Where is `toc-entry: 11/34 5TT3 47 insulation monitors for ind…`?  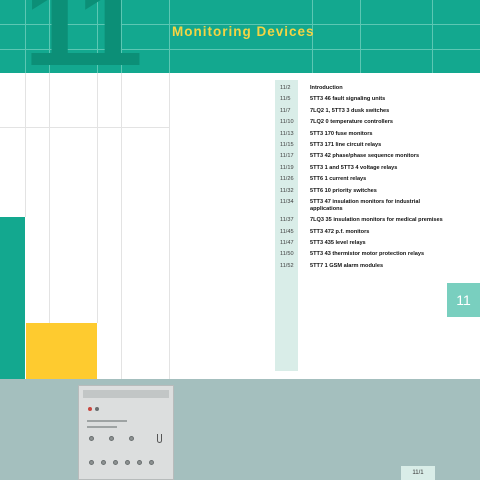 toc-entry: 11/34 5TT3 47 insulation monitors for ind… is located at coordinates (365, 206).